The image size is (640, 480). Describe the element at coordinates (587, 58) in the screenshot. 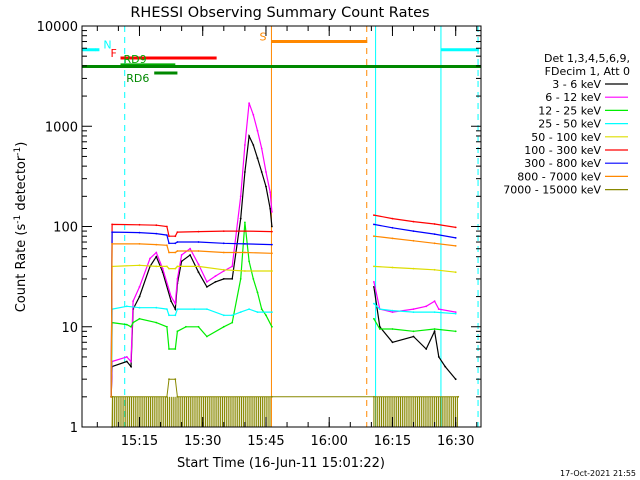

I see `legend-header-line: Det 1,3,4,5,6,9,` at that location.